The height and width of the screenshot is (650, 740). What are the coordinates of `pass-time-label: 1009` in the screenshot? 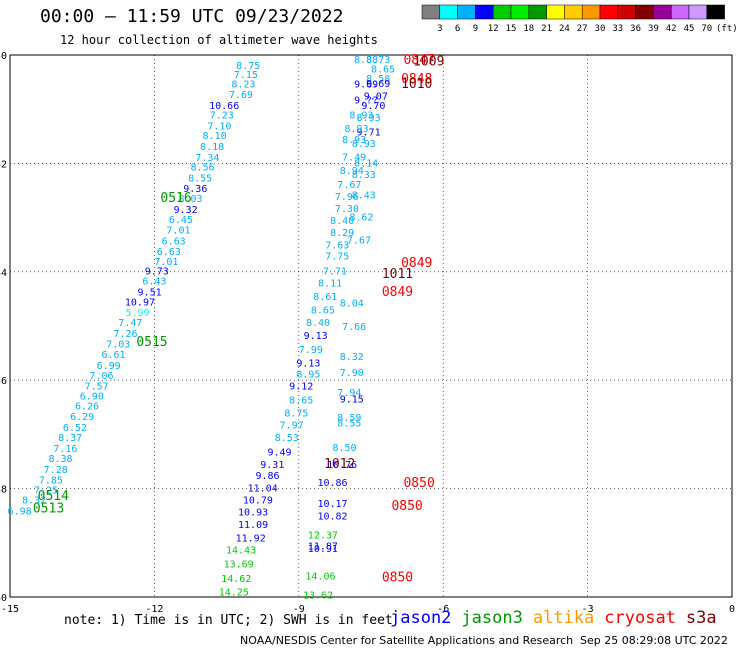 It's located at (428, 61).